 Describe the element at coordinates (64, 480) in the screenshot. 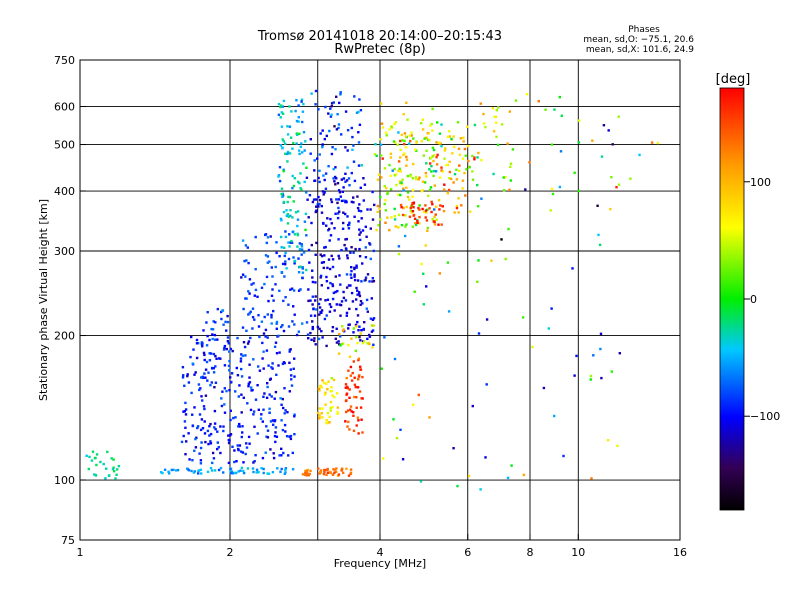

I see `y-tick-label: 100` at that location.